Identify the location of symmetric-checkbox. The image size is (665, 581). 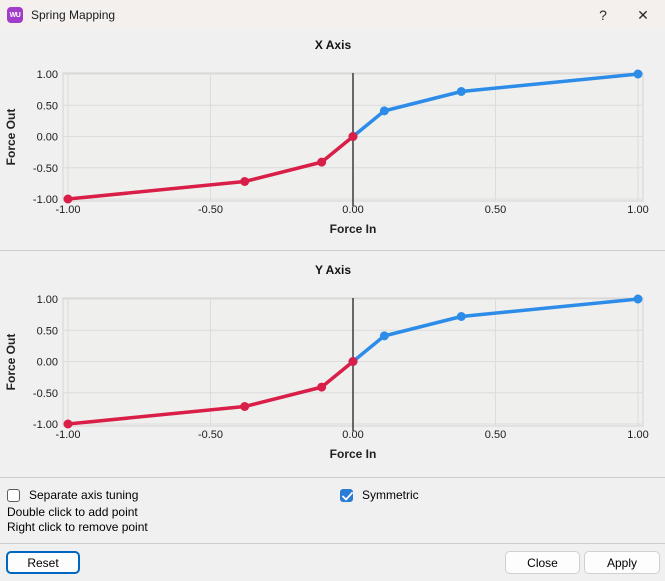
(346, 495).